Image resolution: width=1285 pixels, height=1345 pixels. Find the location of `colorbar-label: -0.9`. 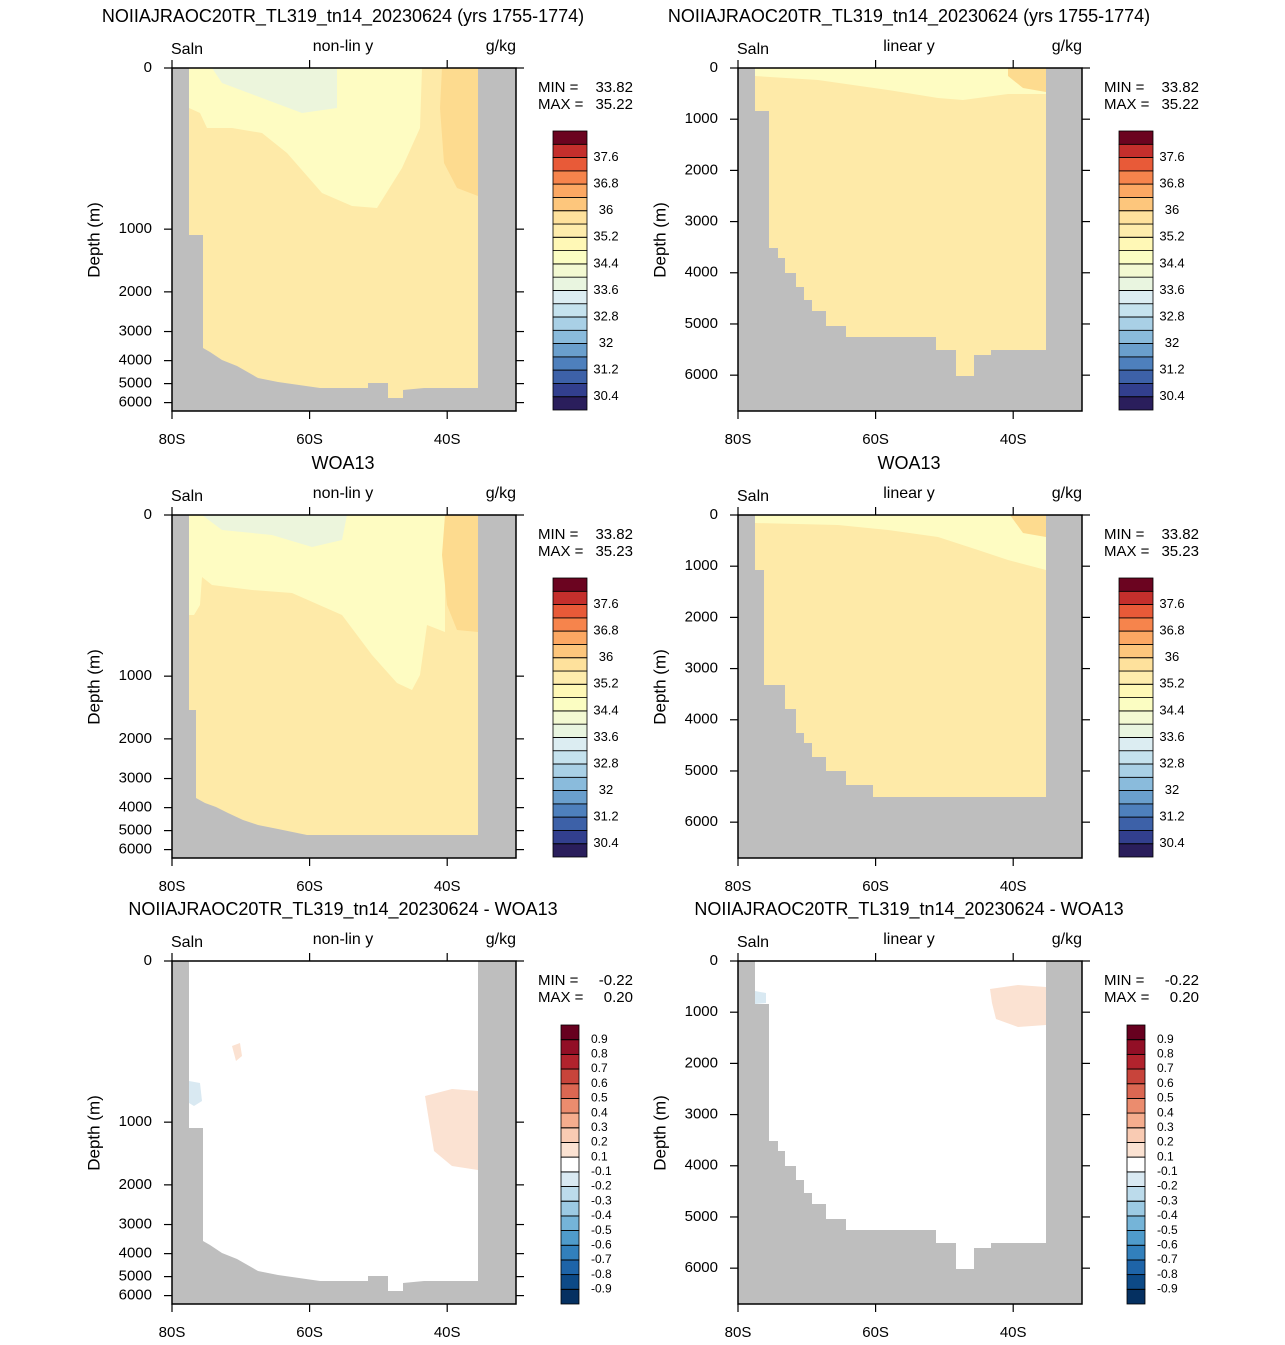

colorbar-label: -0.9 is located at coordinates (601, 1288).